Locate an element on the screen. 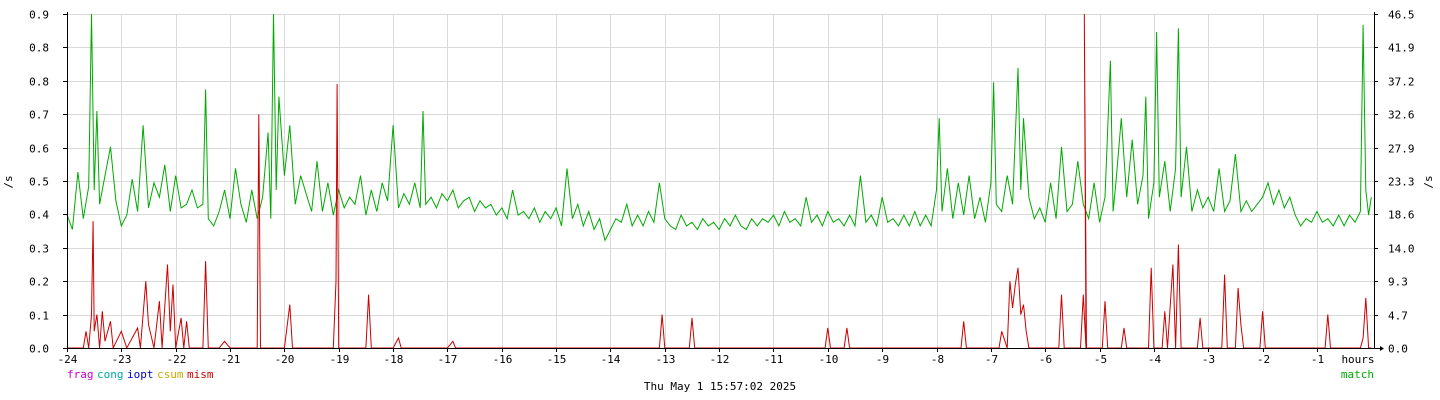  y-right-tick-label: 18.6 is located at coordinates (1401, 215).